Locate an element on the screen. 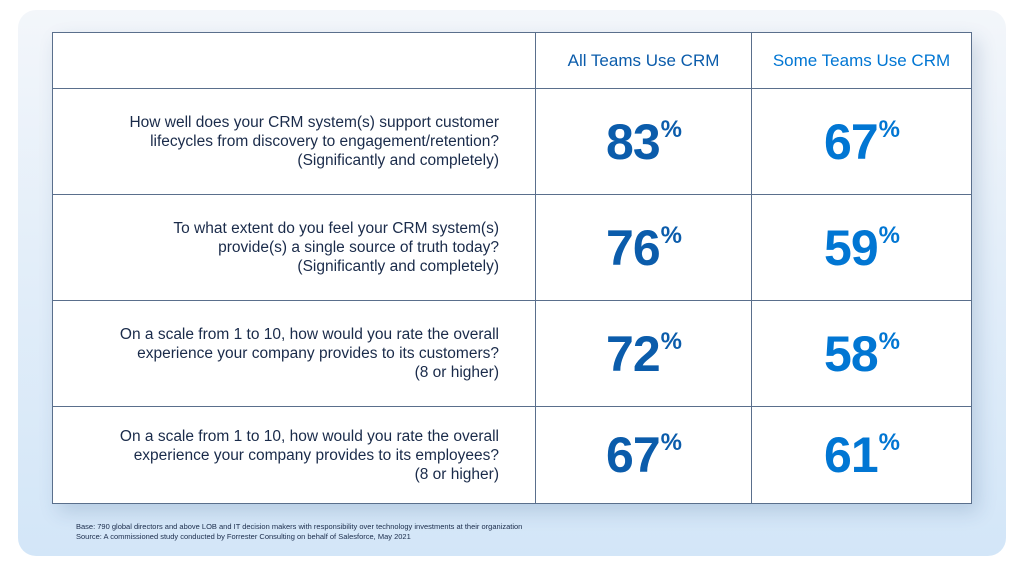 The image size is (1024, 572). all-teams-value: 83% is located at coordinates (643, 141).